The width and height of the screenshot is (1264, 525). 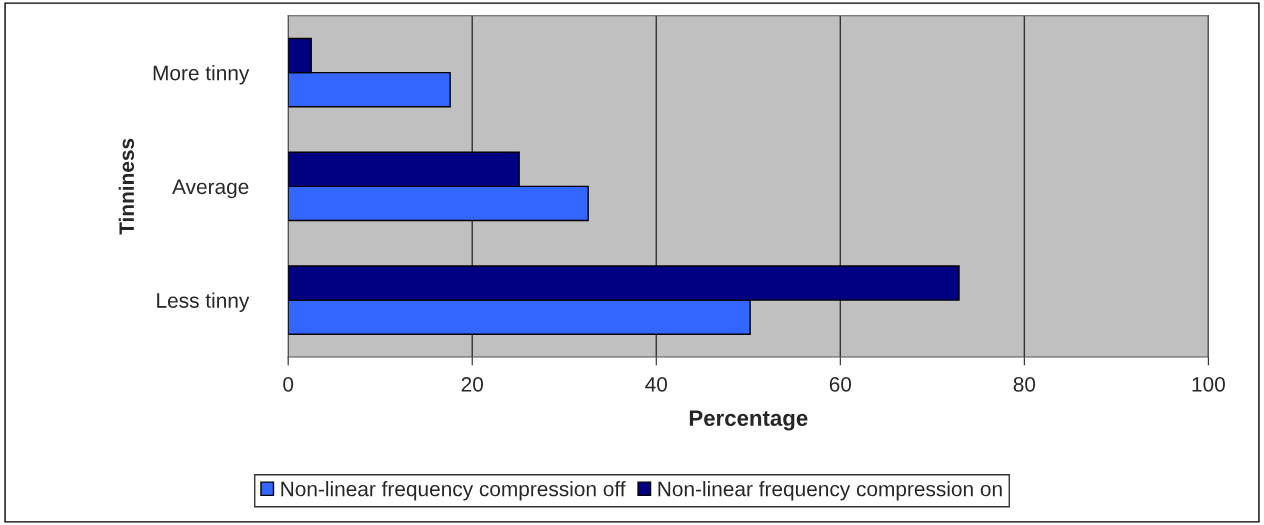 I want to click on x-tick-label: 40, so click(x=656, y=384).